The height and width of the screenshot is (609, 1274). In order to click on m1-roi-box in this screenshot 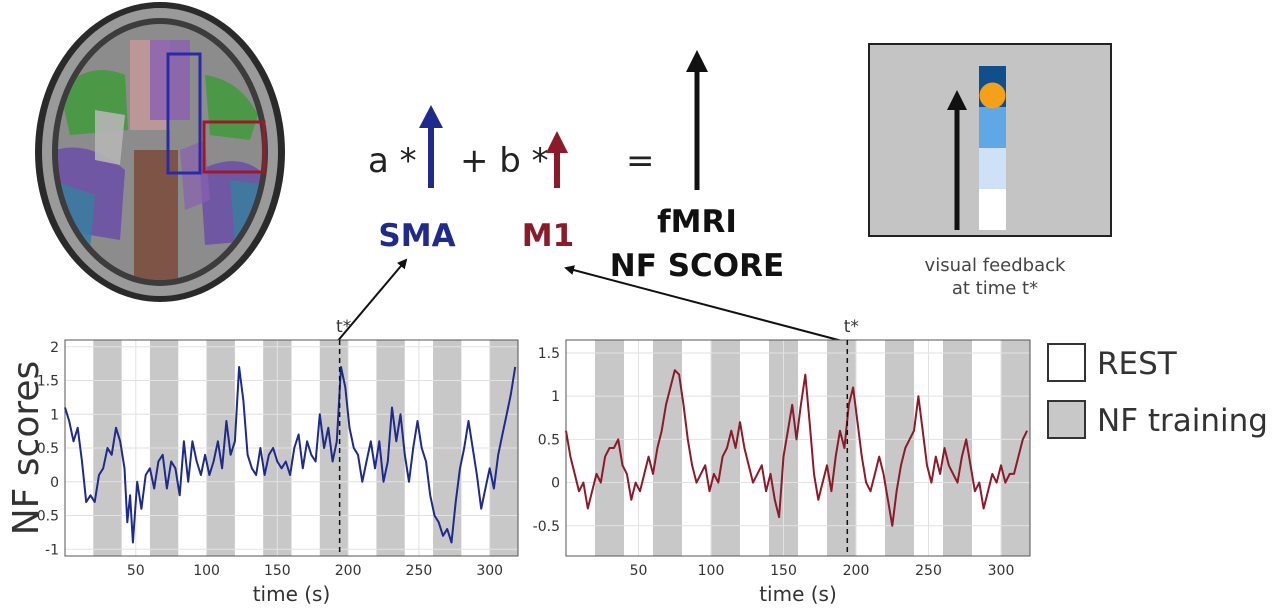, I will do `click(234, 147)`.